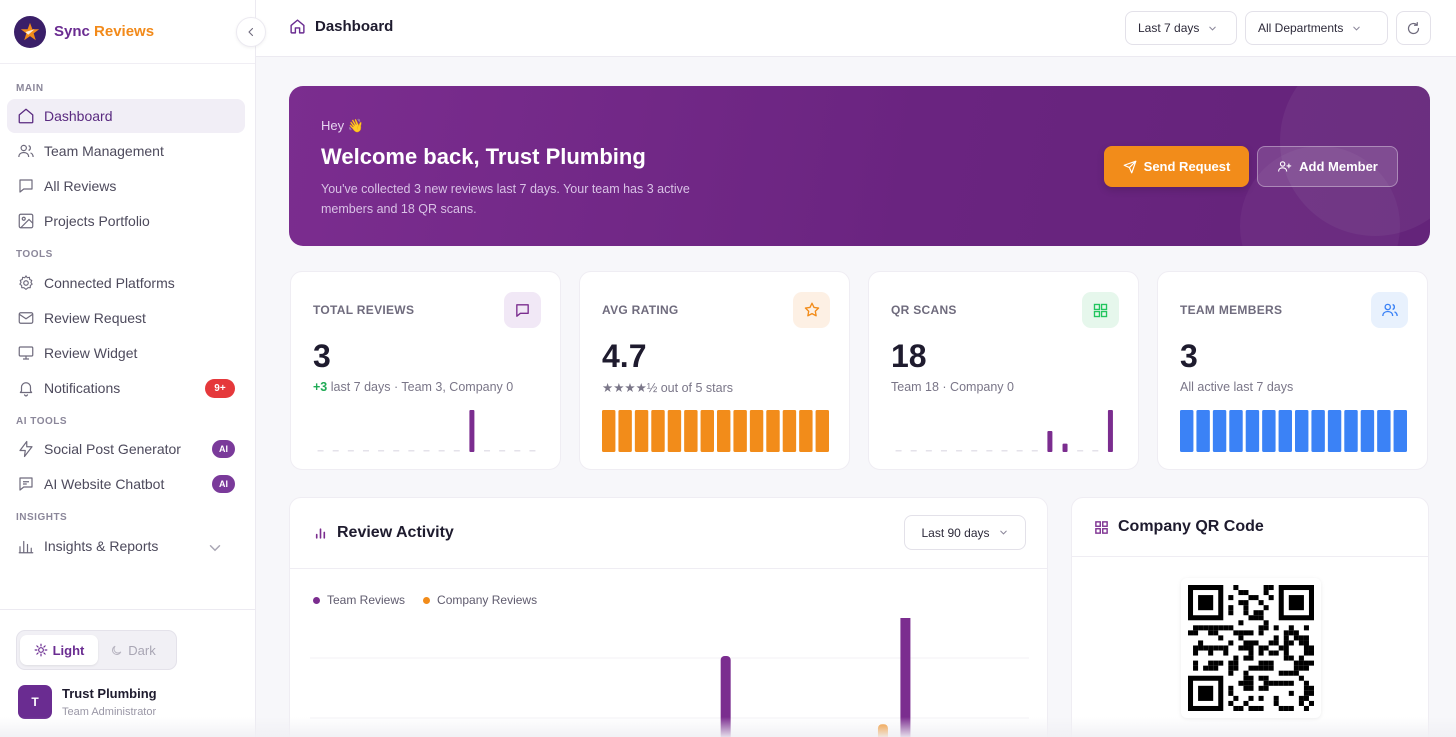  I want to click on avg-rating-sparkline, so click(715, 431).